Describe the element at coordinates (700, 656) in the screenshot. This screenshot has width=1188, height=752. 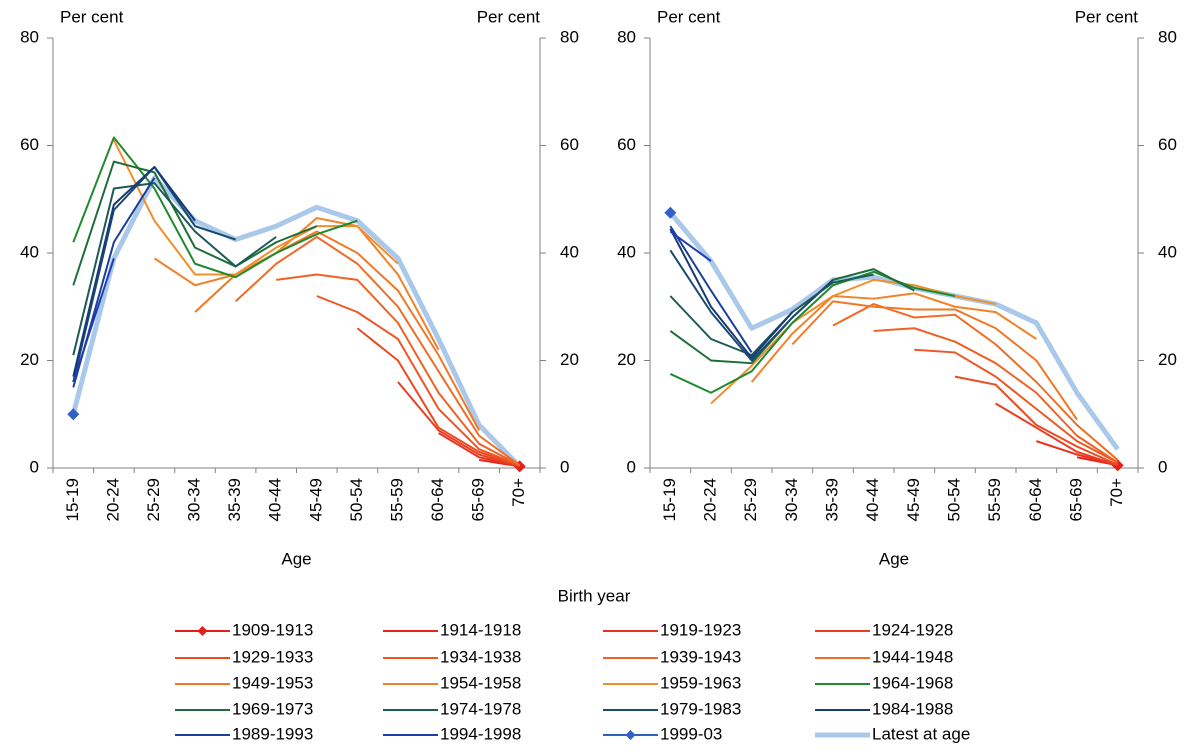
I see `legend-label: 1939-1943` at that location.